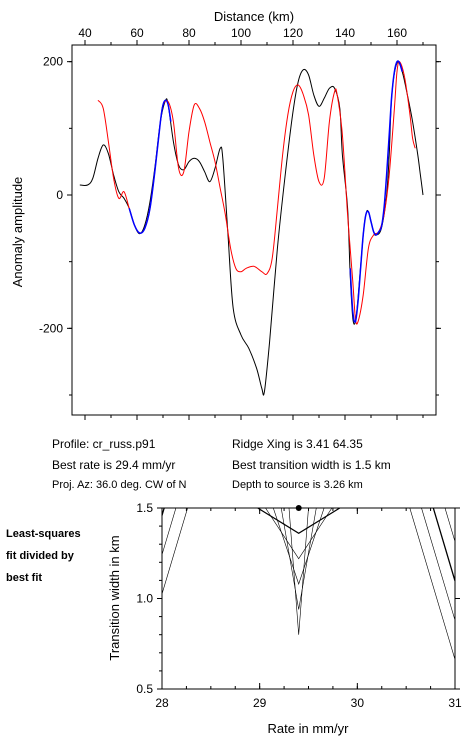 Image resolution: width=467 pixels, height=745 pixels. I want to click on misfit-note: Least-squares fit divided by best fit, so click(43, 556).